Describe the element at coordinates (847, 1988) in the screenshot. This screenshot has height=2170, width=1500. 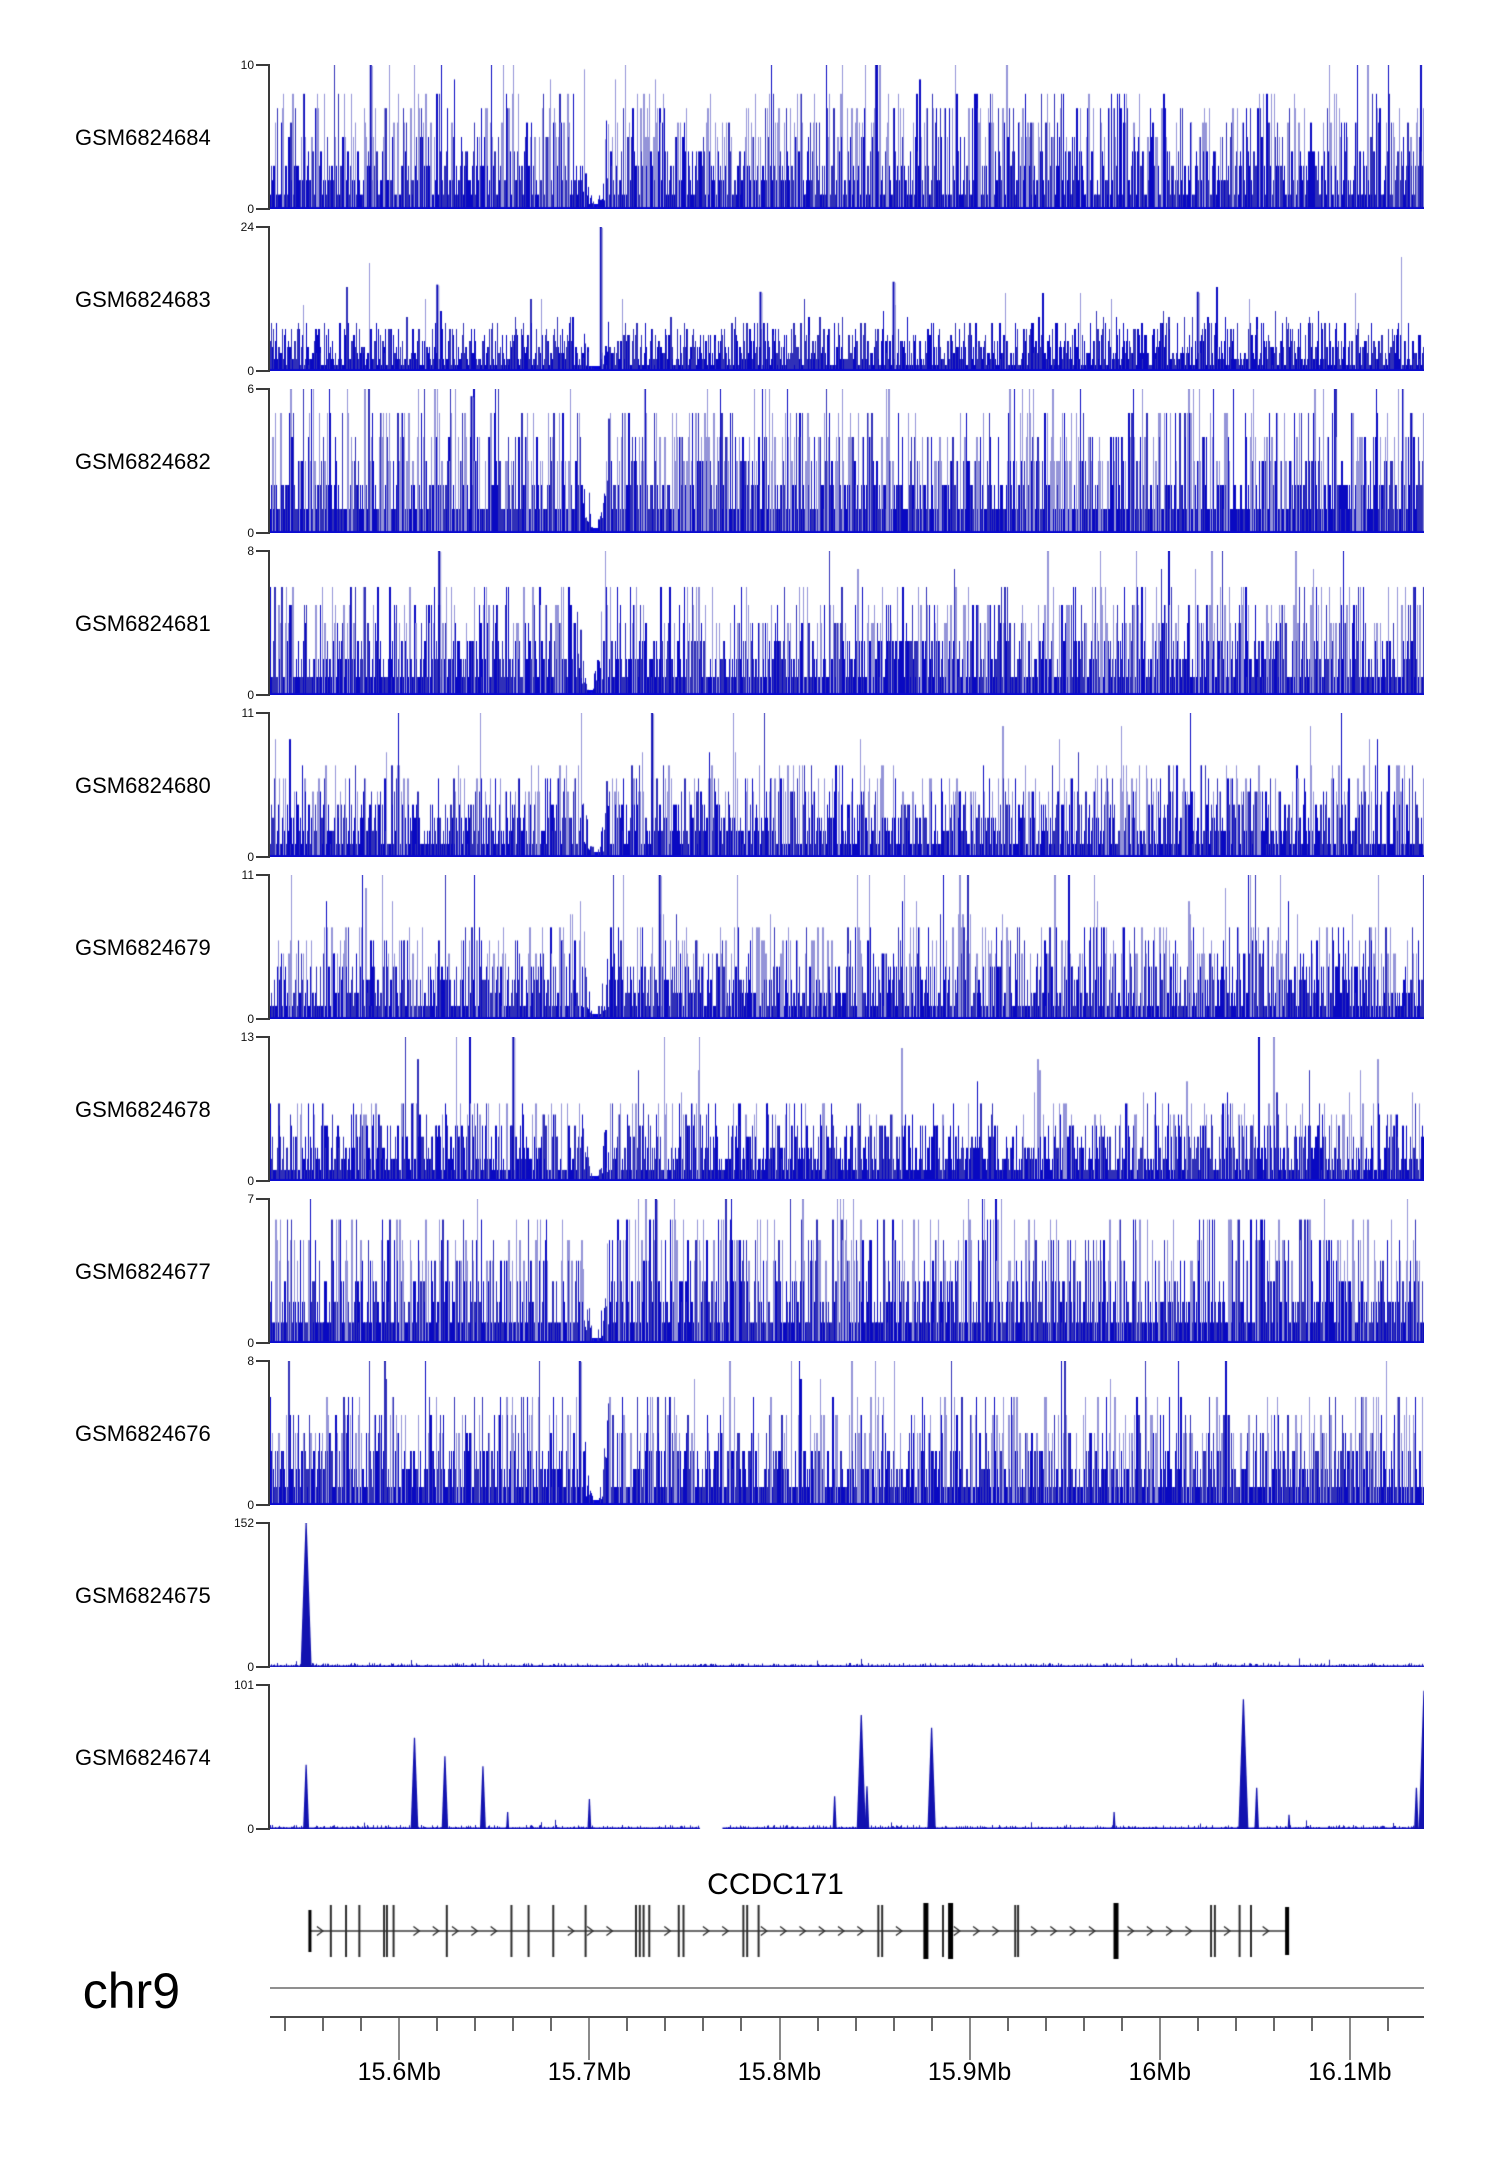
I see `chromosome-line` at that location.